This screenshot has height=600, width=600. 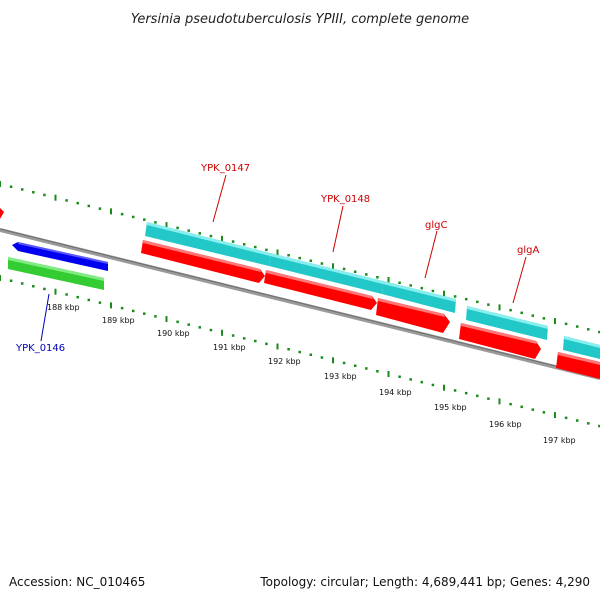 What do you see at coordinates (395, 392) in the screenshot?
I see `tick-label: 194 kbp` at bounding box center [395, 392].